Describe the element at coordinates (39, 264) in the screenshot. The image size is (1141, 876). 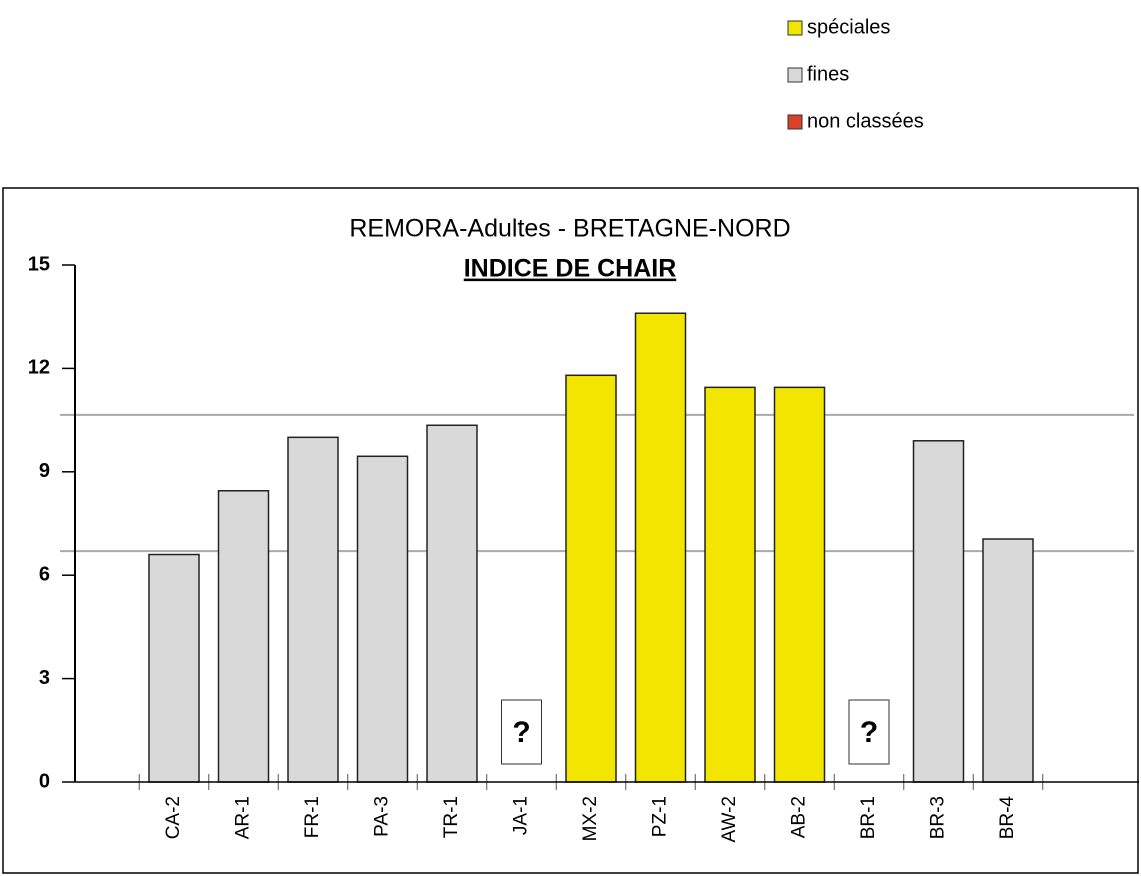
I see `y-tick-label: 15` at that location.